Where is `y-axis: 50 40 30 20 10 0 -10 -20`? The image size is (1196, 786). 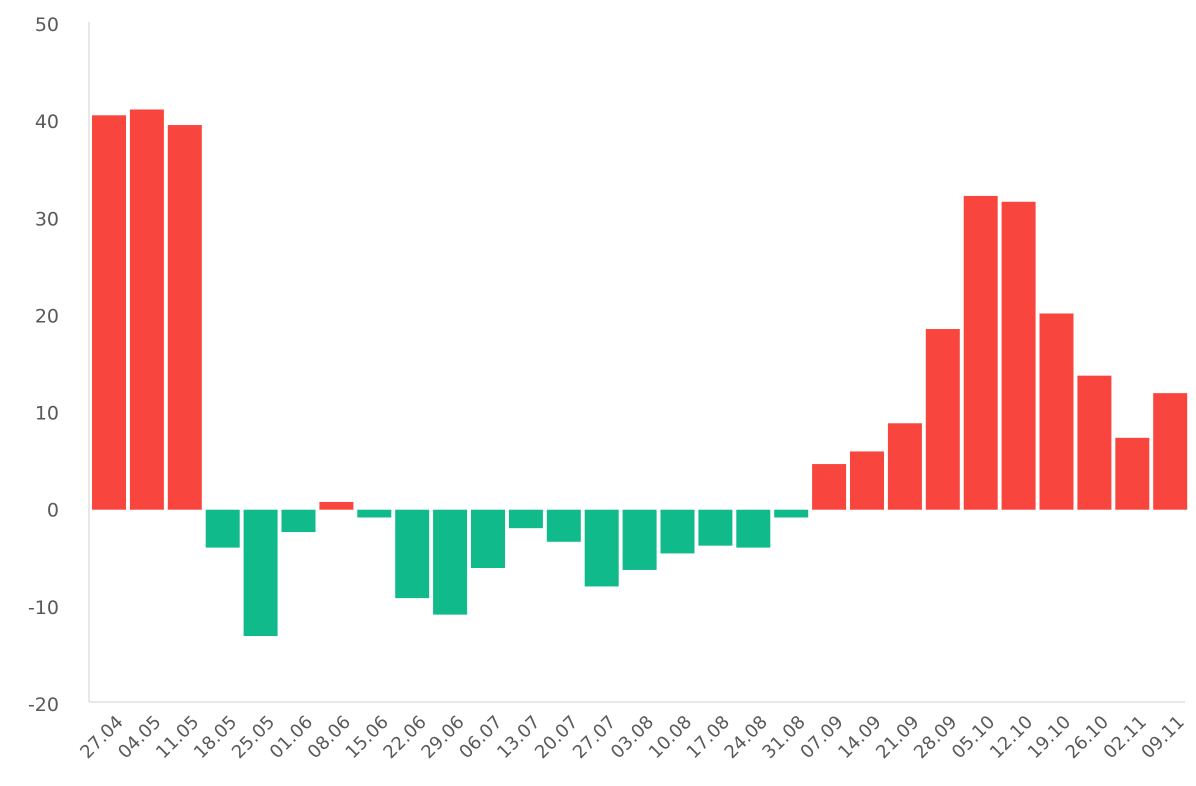
y-axis: 50 40 30 20 10 0 -10 -20 is located at coordinates (59, 365).